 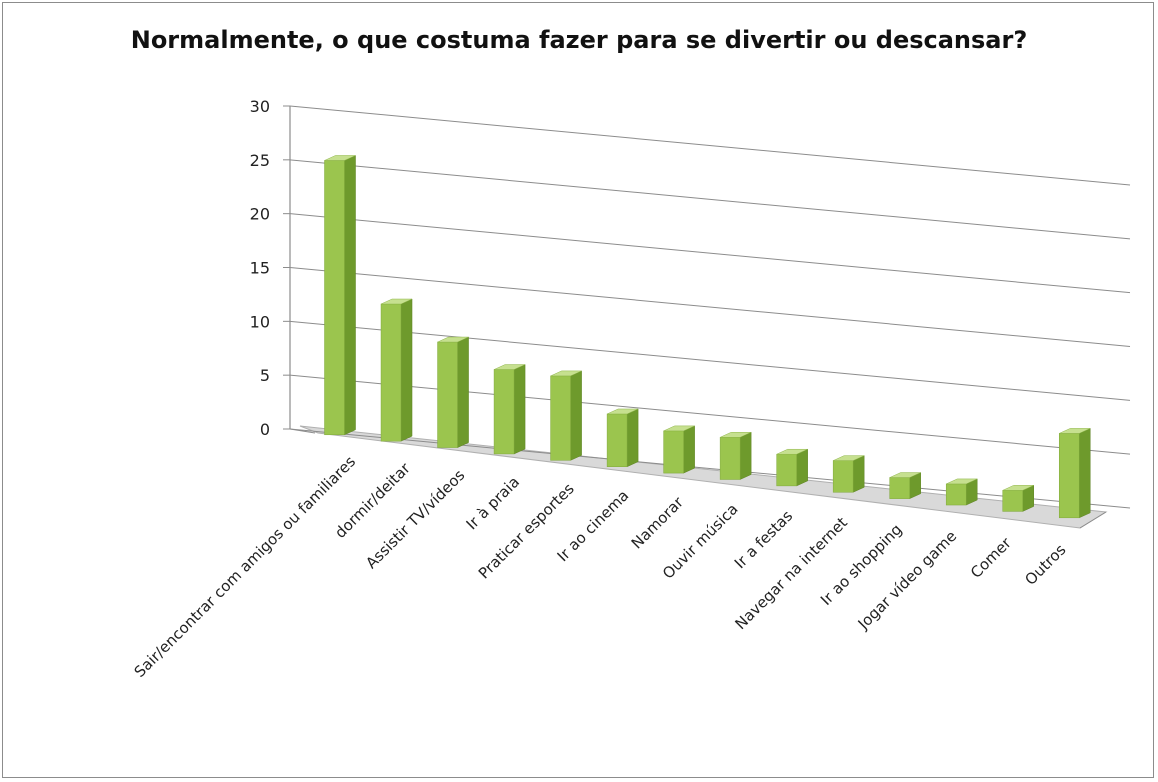 I want to click on y-tick-label: 30, so click(x=260, y=106).